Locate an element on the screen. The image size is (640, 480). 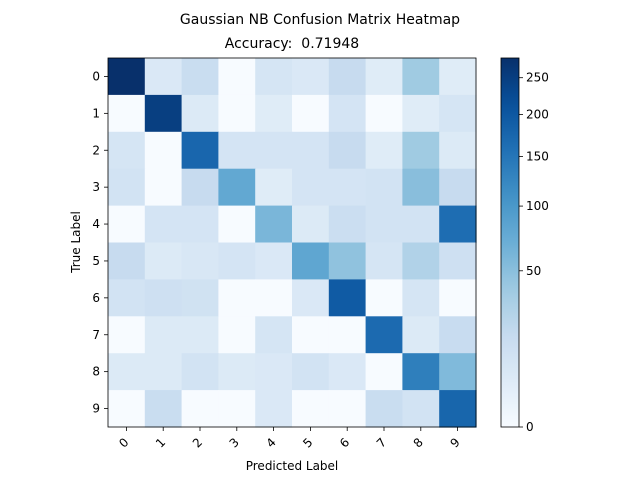
colorbar-tick-label: 50 is located at coordinates (533, 271).